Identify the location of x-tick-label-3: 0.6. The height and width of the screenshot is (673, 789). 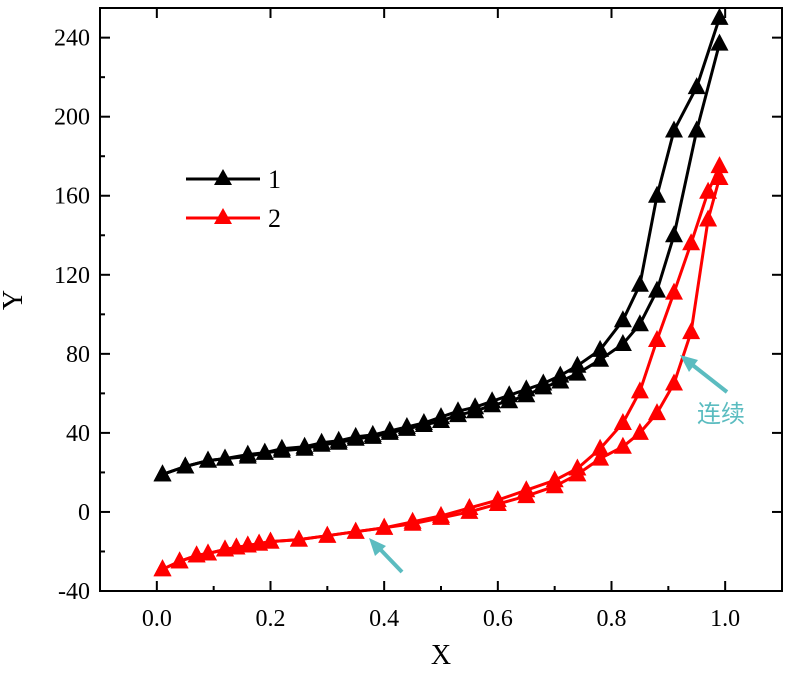
(498, 619).